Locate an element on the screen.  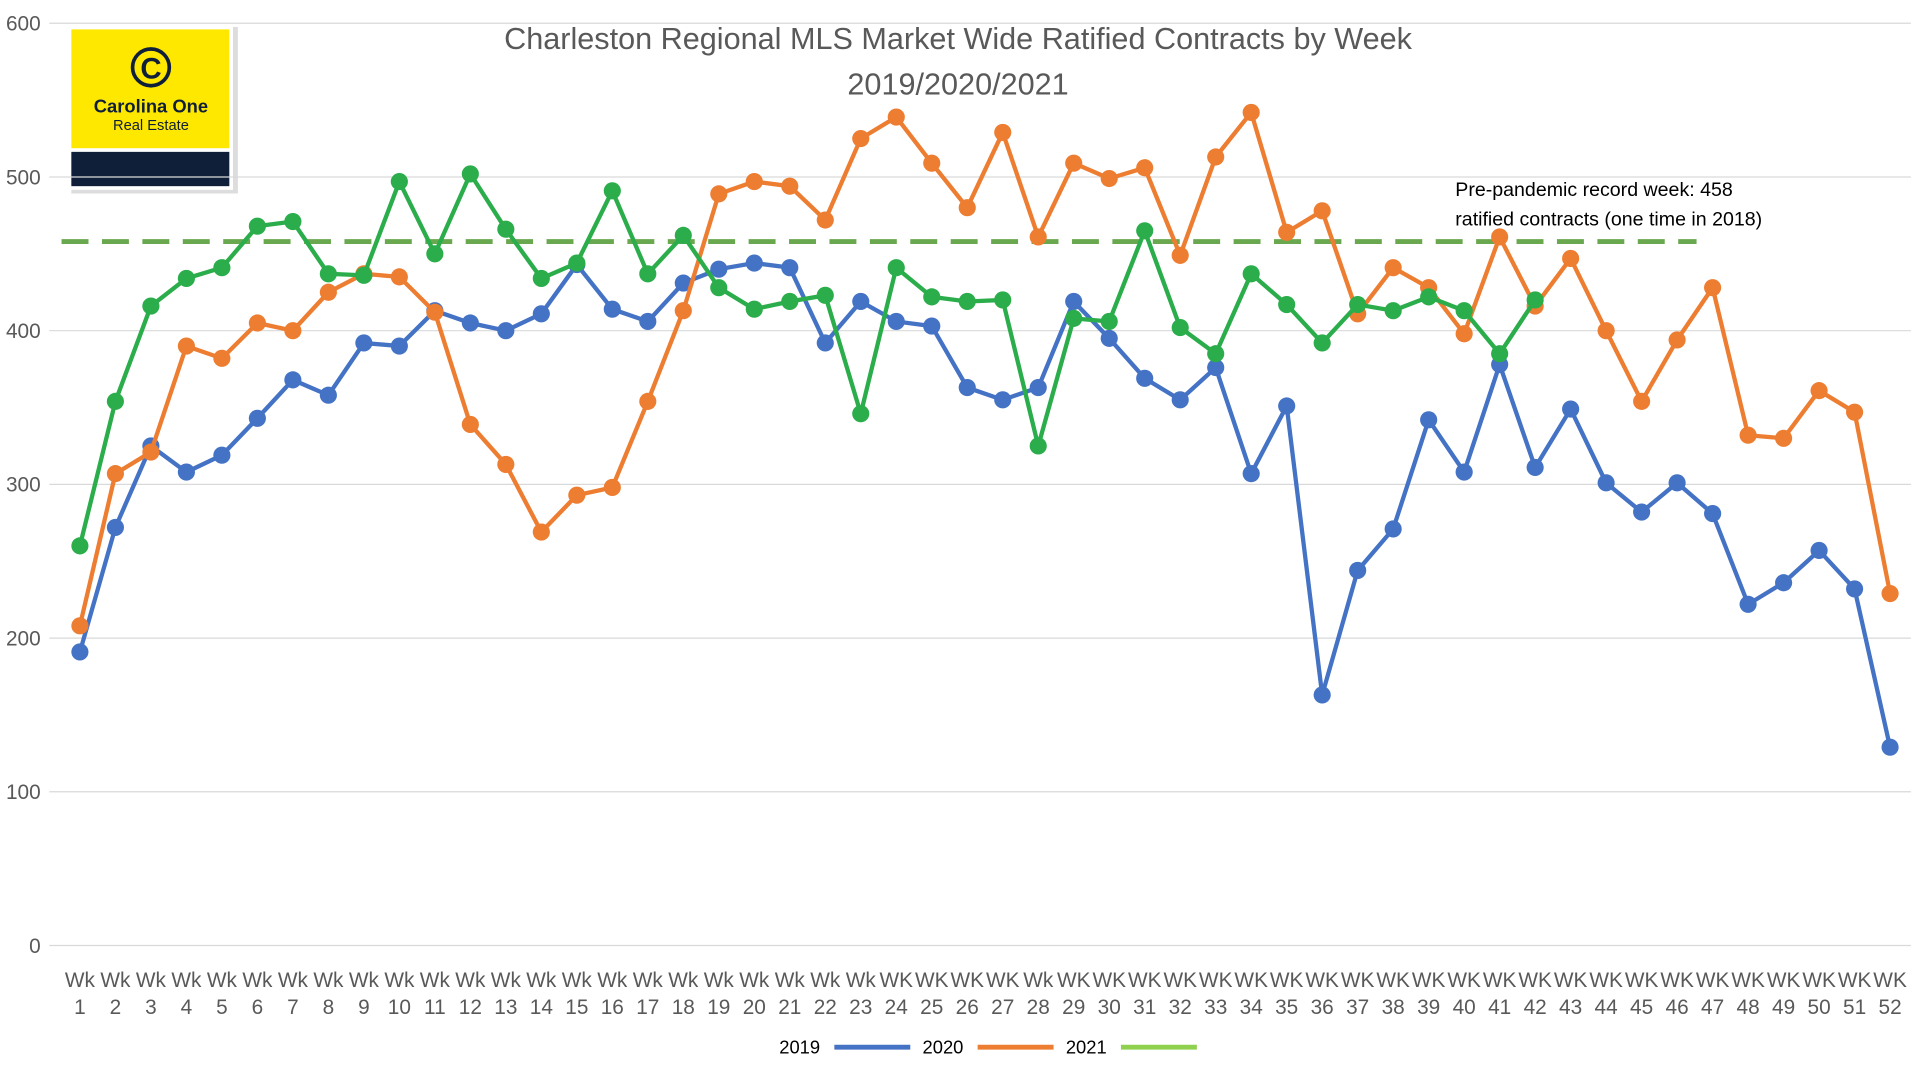
x-tick-label: WK 41 is located at coordinates (1500, 994).